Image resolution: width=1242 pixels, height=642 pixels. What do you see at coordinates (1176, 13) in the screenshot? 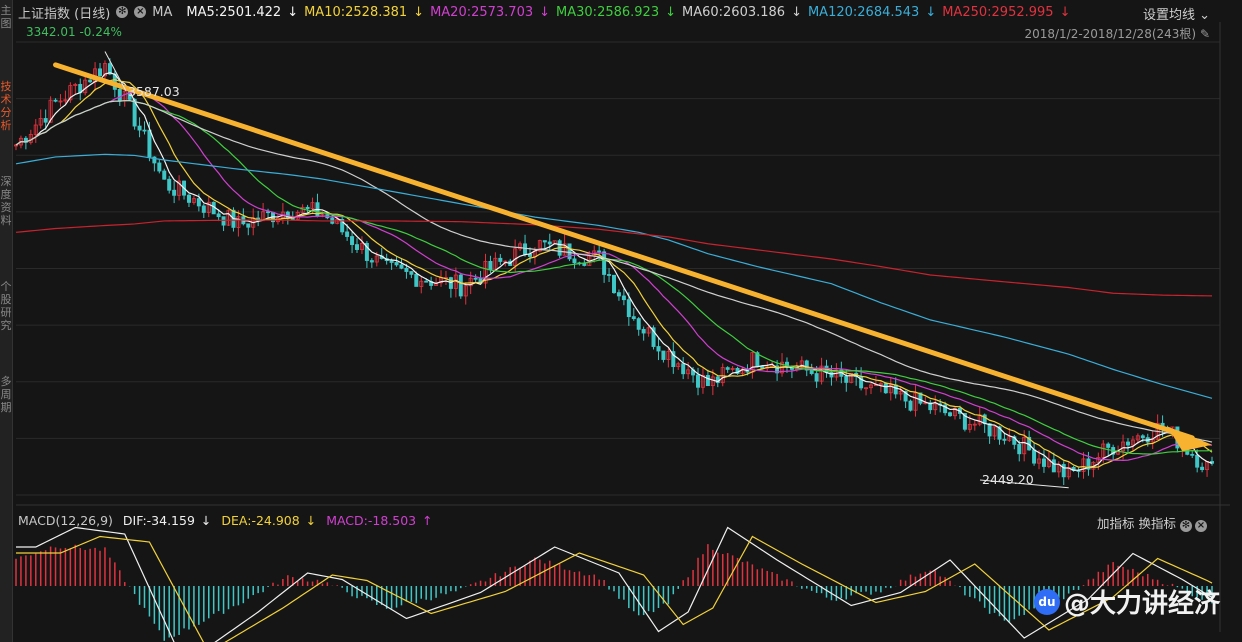
I see `ma-settings-button: 设置均线 ⌄` at bounding box center [1176, 13].